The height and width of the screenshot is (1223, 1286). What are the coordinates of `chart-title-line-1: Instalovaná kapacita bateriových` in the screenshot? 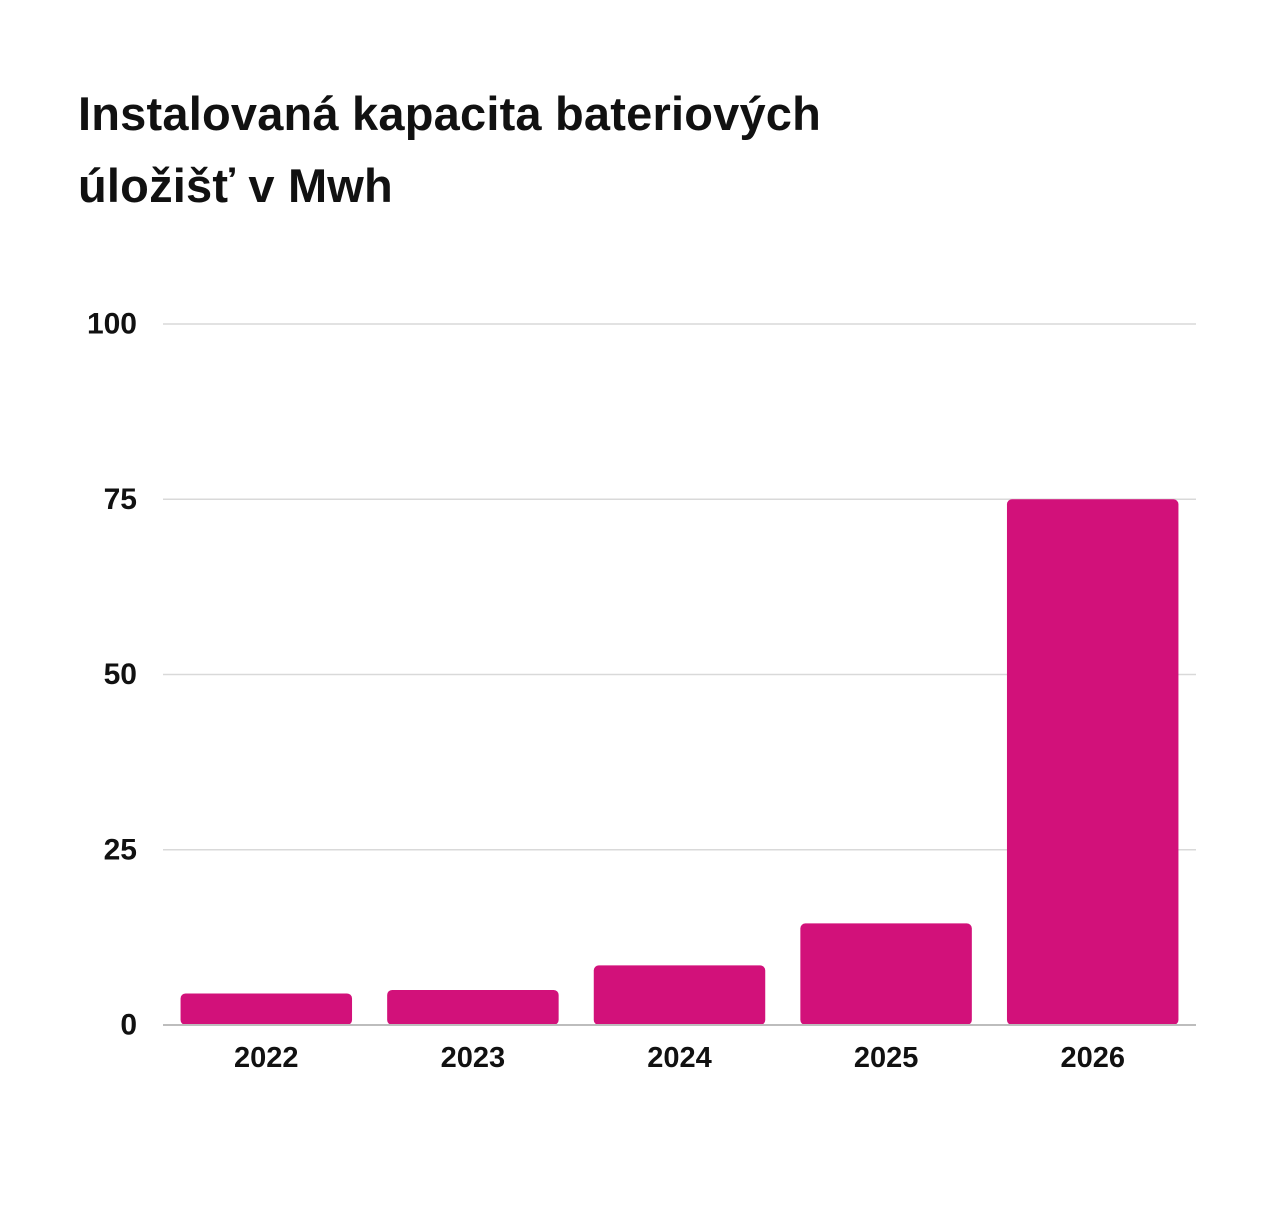 It's located at (450, 113).